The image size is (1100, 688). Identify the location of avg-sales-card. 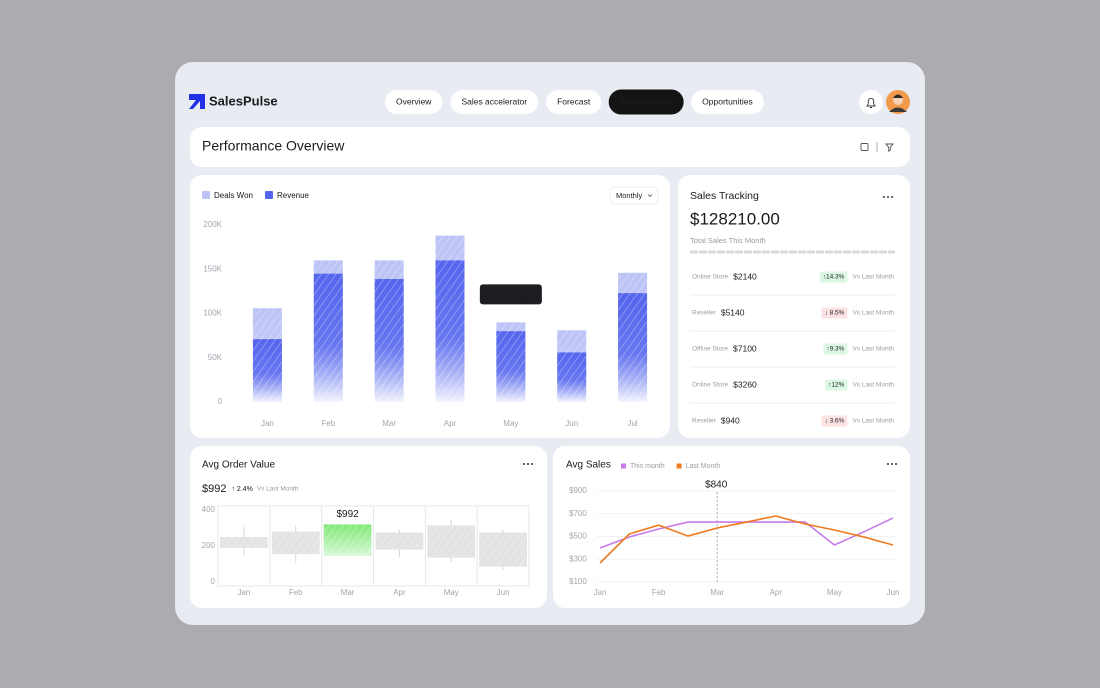
(731, 527).